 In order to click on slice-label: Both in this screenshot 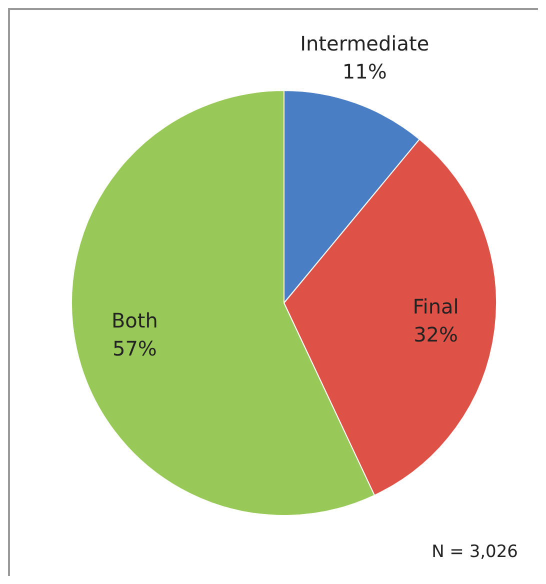, I will do `click(134, 320)`.